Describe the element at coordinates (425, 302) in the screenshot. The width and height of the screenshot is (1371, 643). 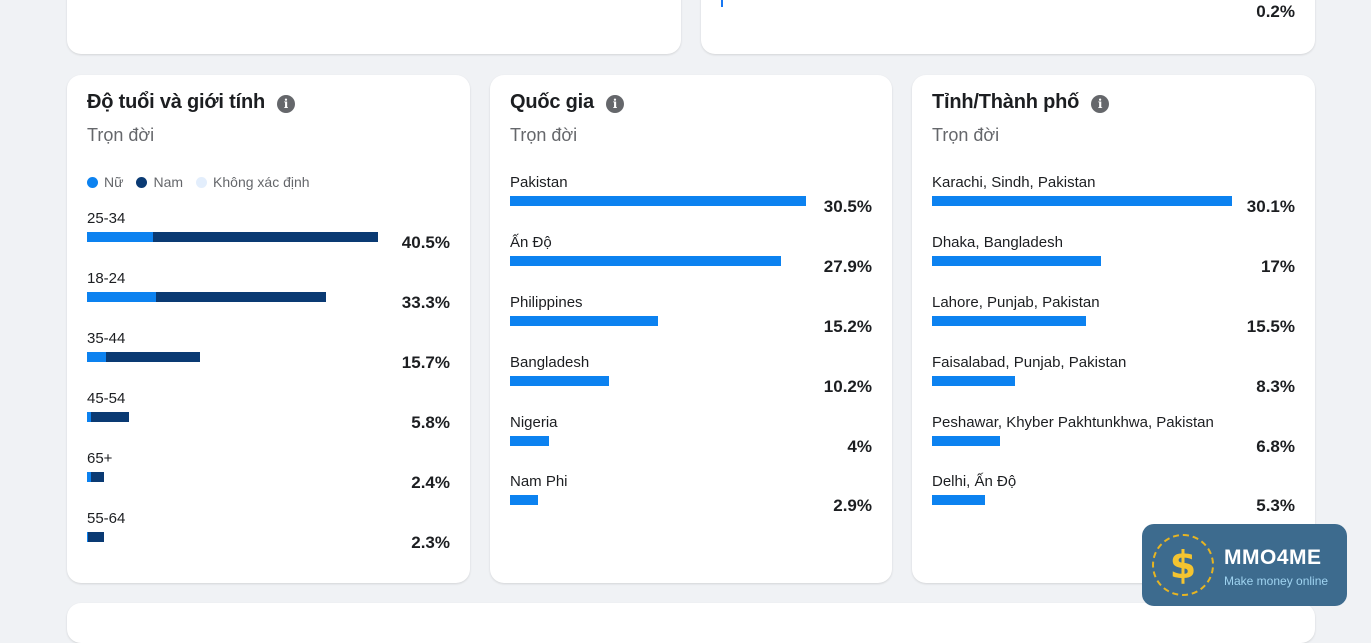
I see `age-value: 33.3%` at that location.